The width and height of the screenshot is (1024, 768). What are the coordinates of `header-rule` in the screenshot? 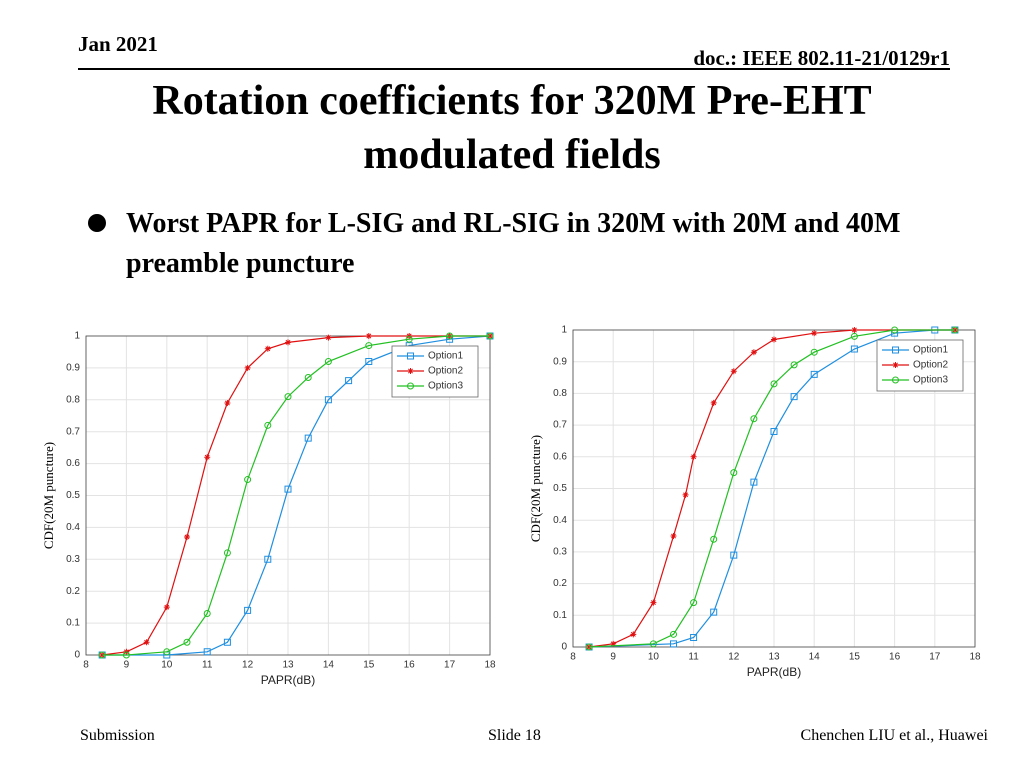 It's located at (514, 69).